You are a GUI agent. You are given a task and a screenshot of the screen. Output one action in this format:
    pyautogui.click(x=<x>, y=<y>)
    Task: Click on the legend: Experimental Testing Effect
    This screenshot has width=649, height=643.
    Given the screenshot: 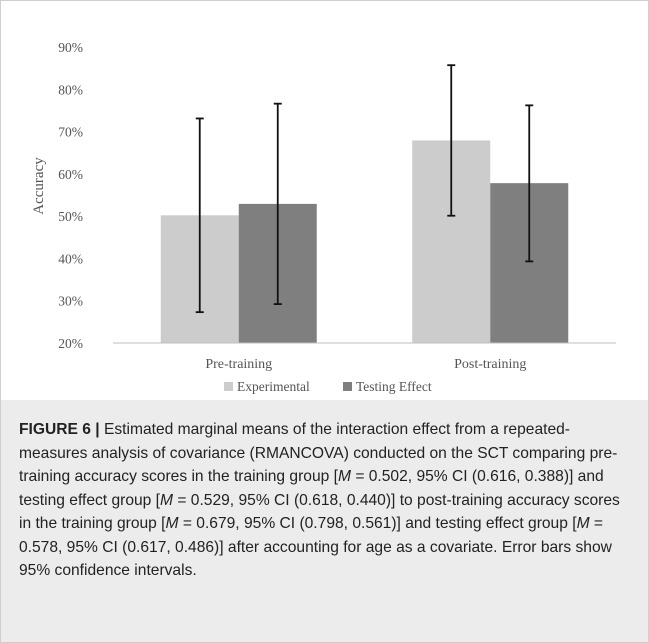 What is the action you would take?
    pyautogui.click(x=328, y=386)
    